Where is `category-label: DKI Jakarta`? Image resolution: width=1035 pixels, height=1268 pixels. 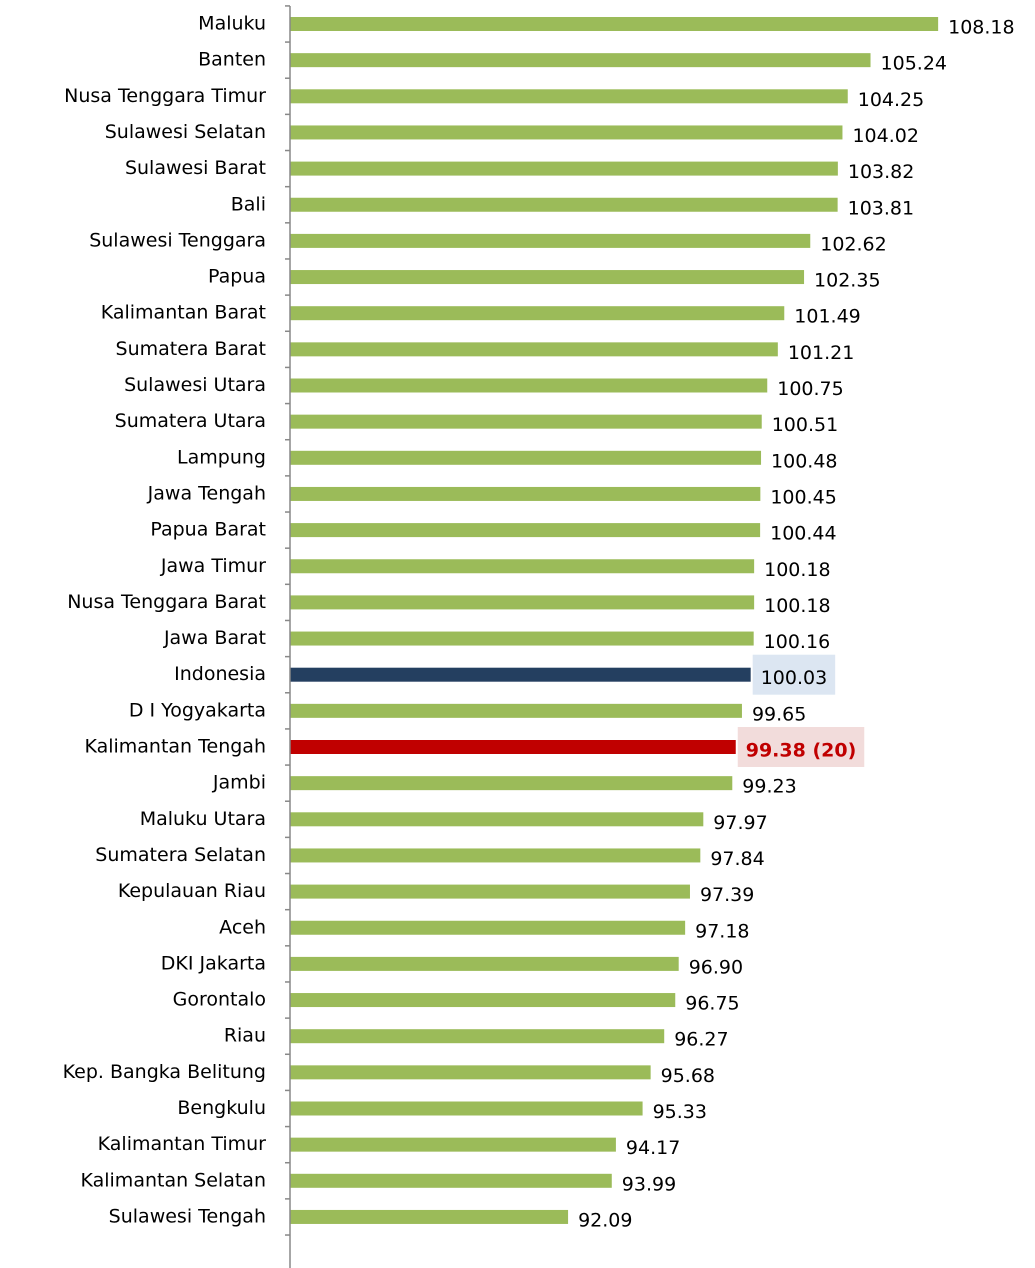 category-label: DKI Jakarta is located at coordinates (213, 963).